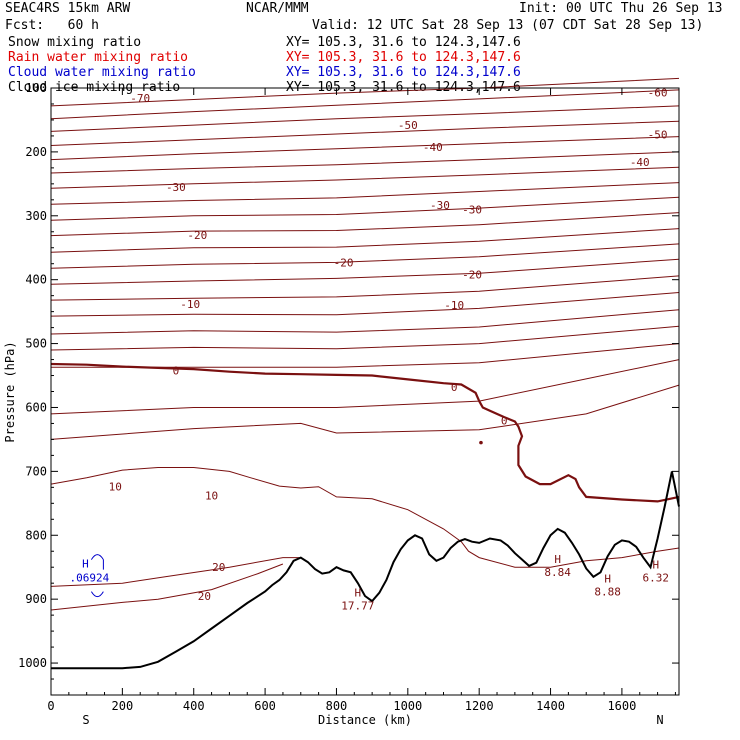 This screenshot has width=740, height=740. What do you see at coordinates (32, 663) in the screenshot?
I see `y-tick-label: 1000` at bounding box center [32, 663].